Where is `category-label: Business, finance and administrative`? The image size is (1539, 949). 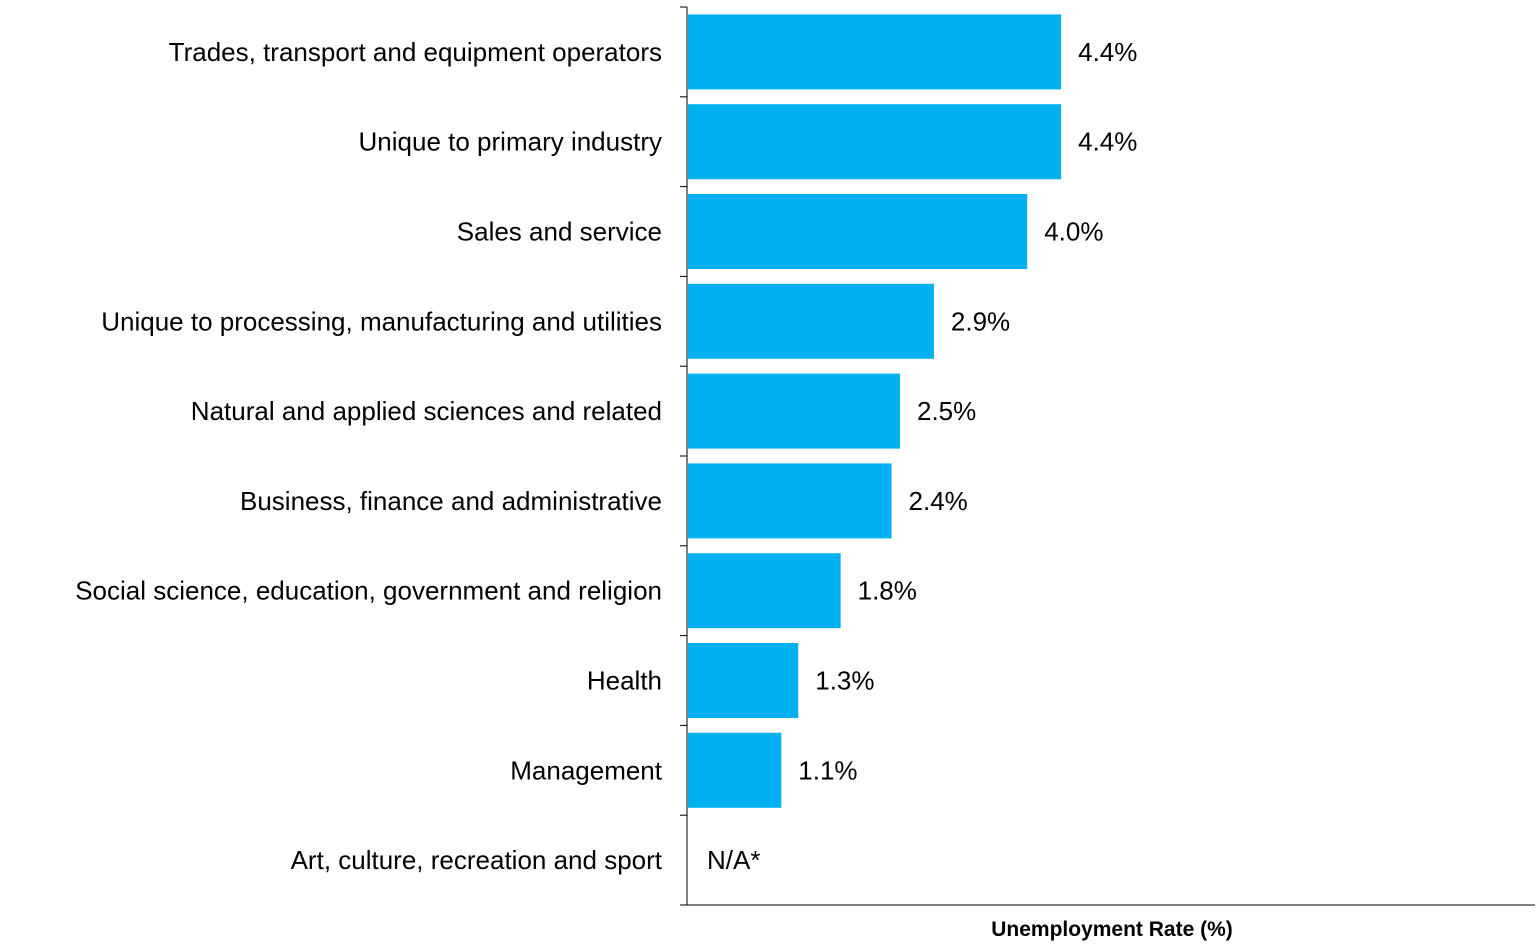
category-label: Business, finance and administrative is located at coordinates (451, 501).